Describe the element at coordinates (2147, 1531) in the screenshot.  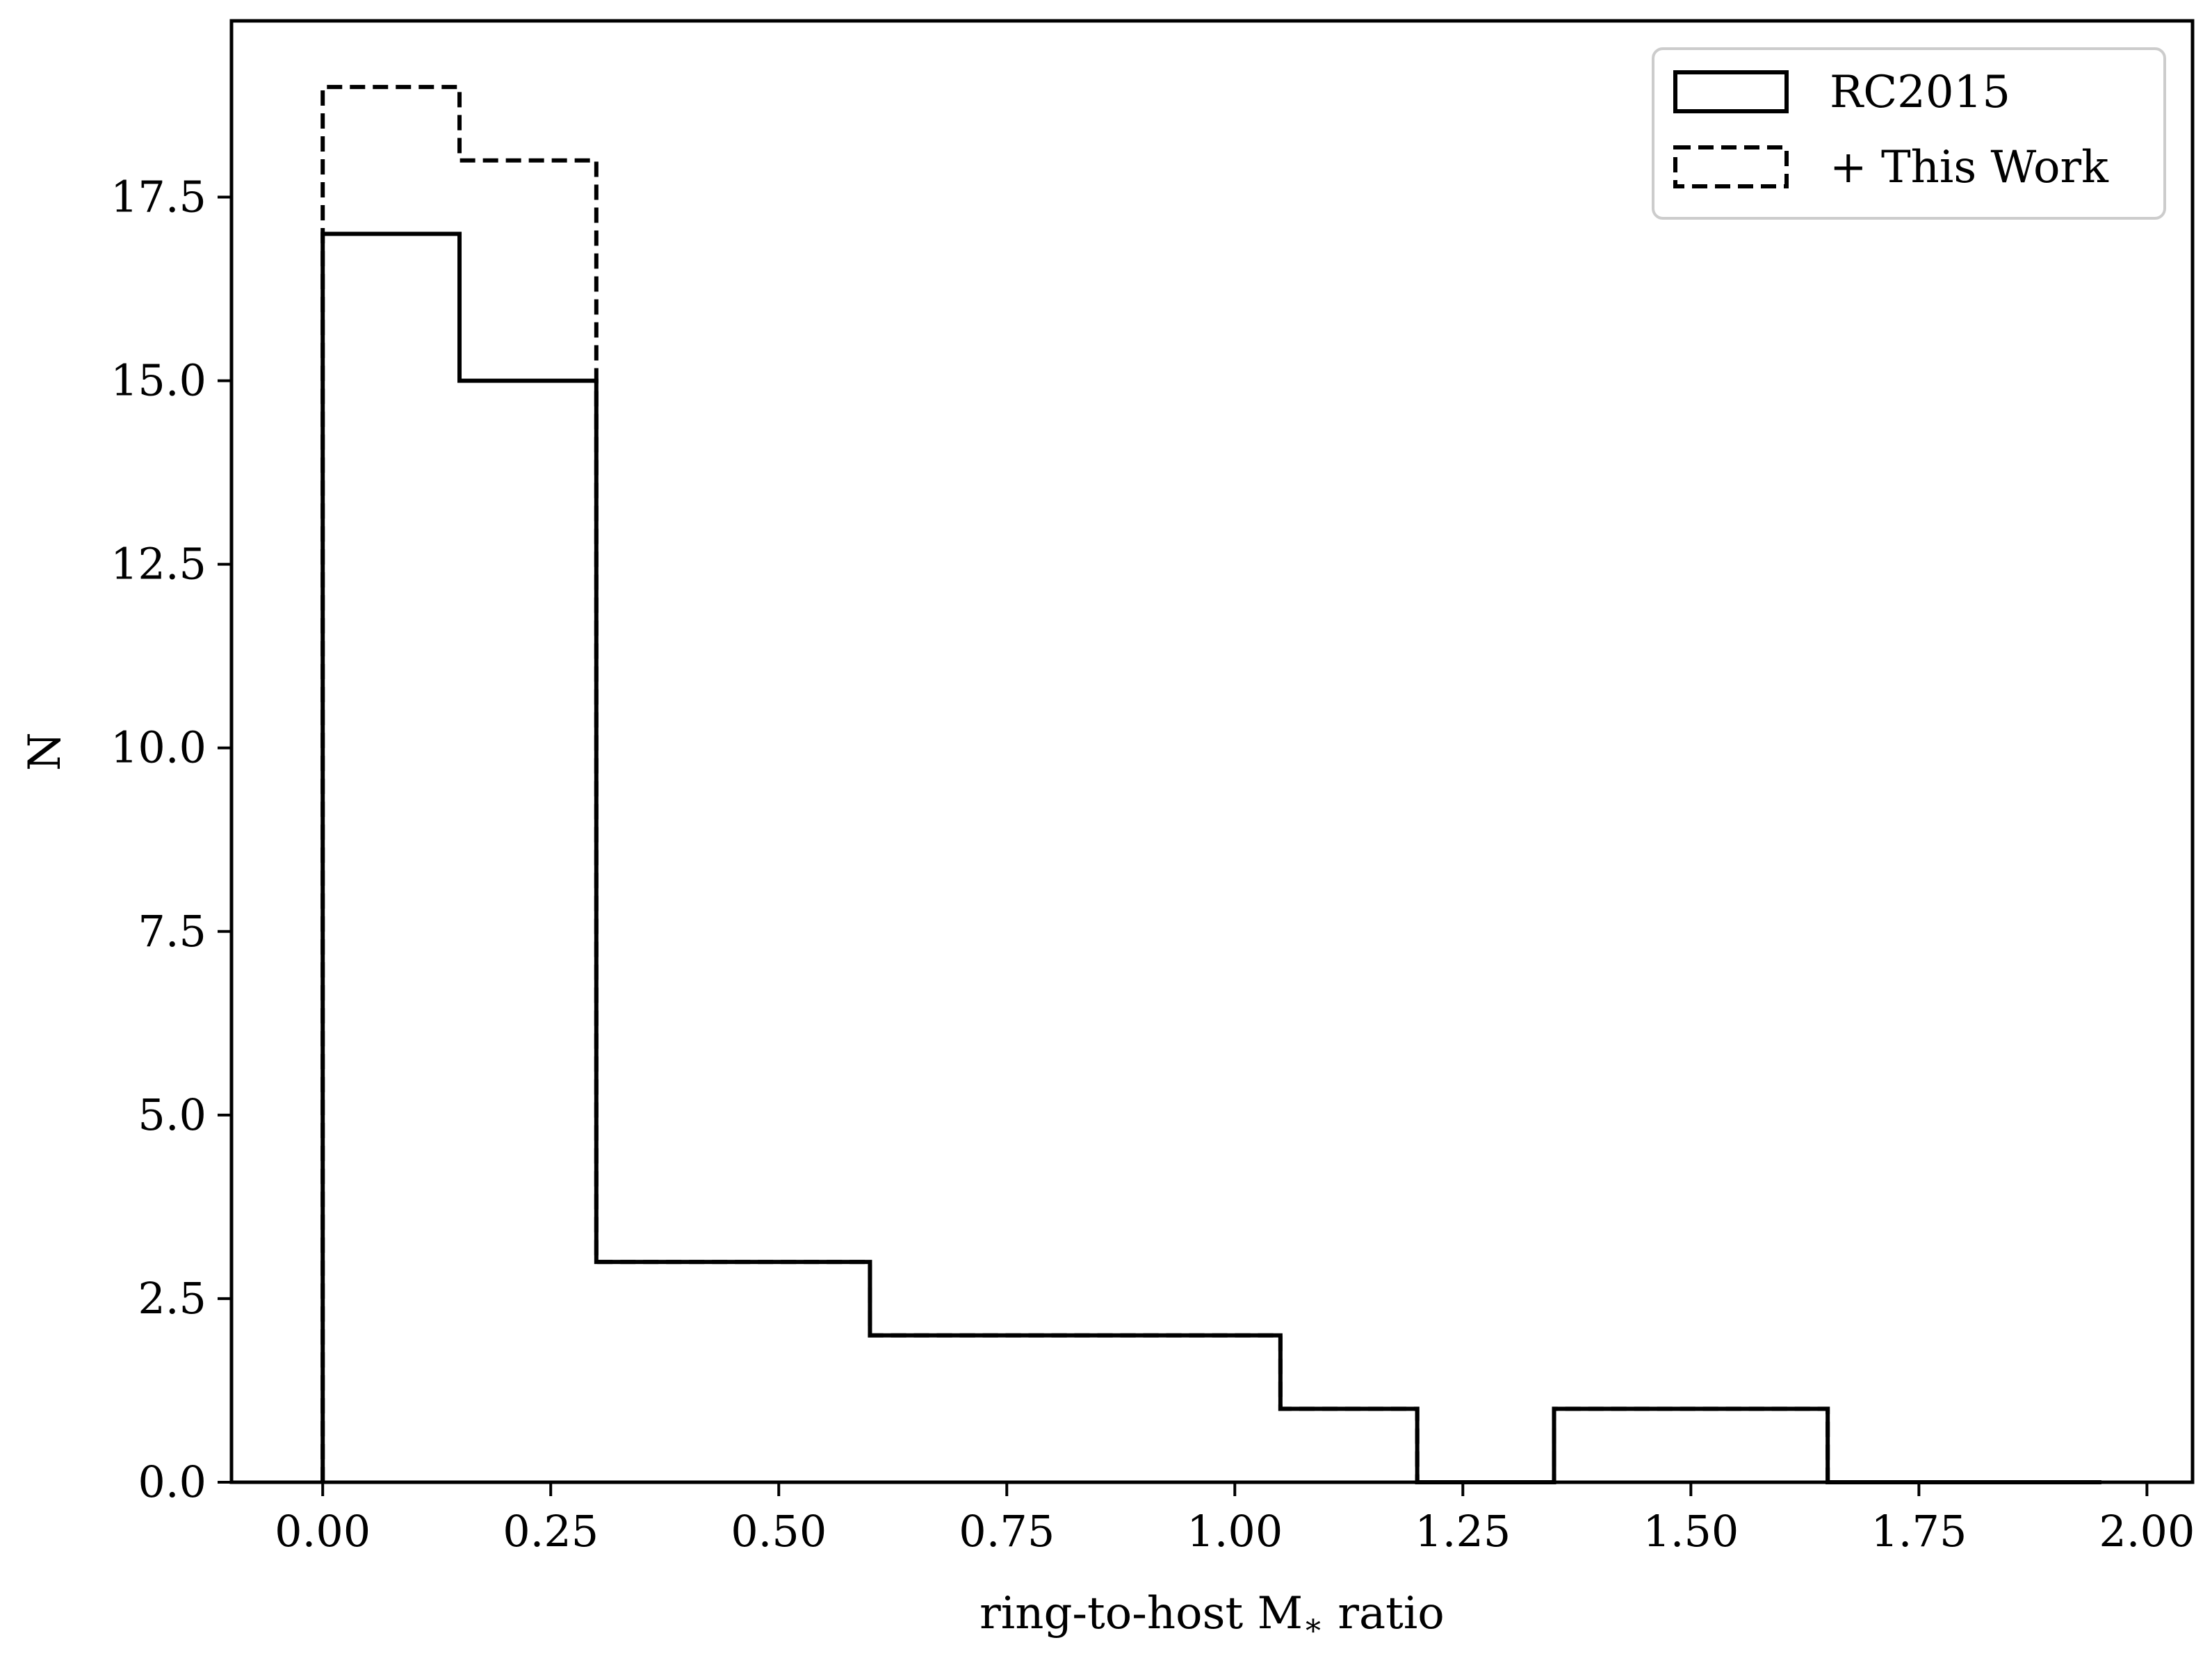
I see `x-tick-label: 2.00` at that location.